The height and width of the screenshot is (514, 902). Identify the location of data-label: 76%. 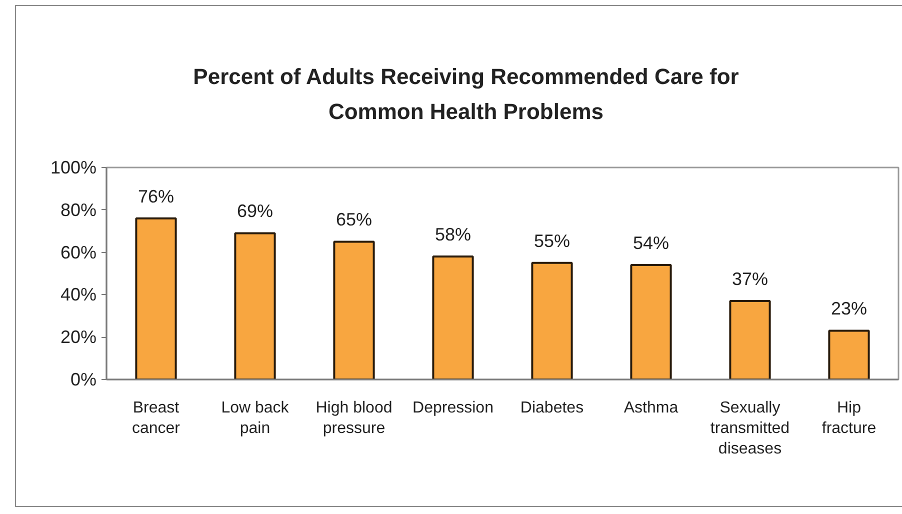
(156, 196).